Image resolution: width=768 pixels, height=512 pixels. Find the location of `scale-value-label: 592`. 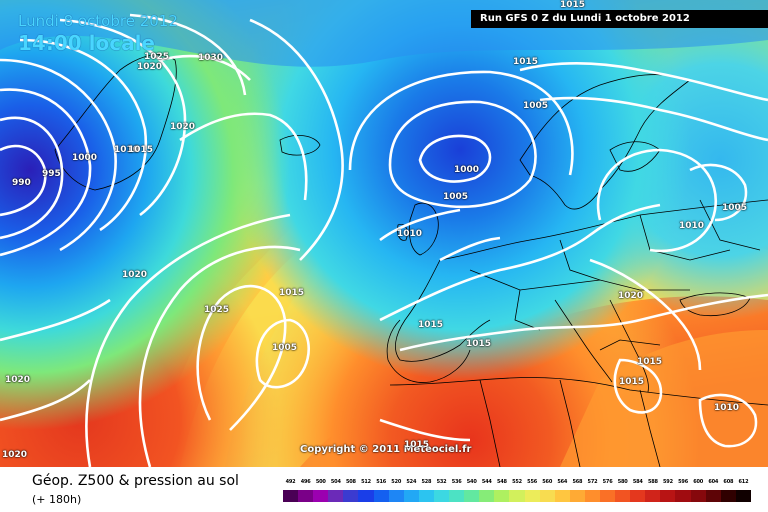

scale-value-label: 592 is located at coordinates (668, 482).